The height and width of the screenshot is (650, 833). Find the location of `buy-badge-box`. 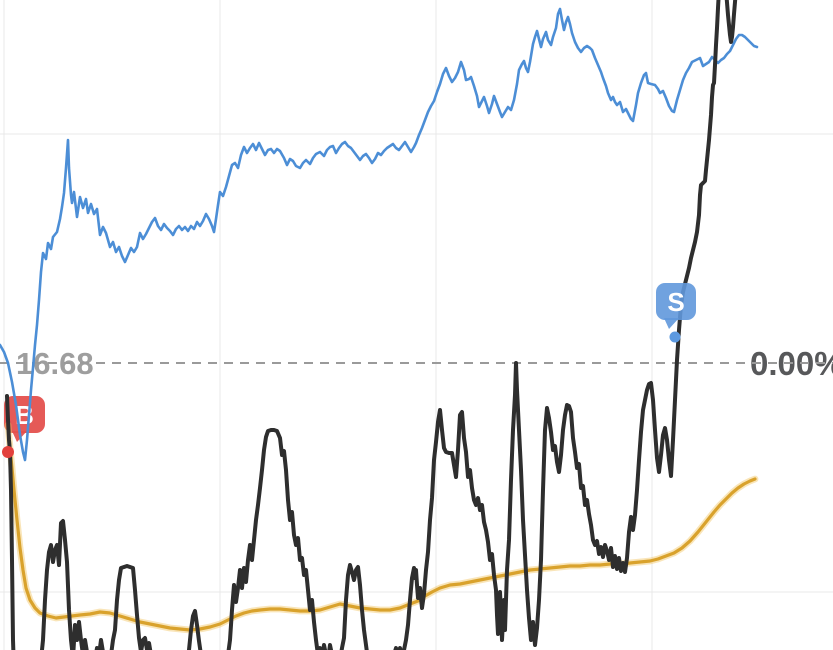

buy-badge-box is located at coordinates (24, 414).